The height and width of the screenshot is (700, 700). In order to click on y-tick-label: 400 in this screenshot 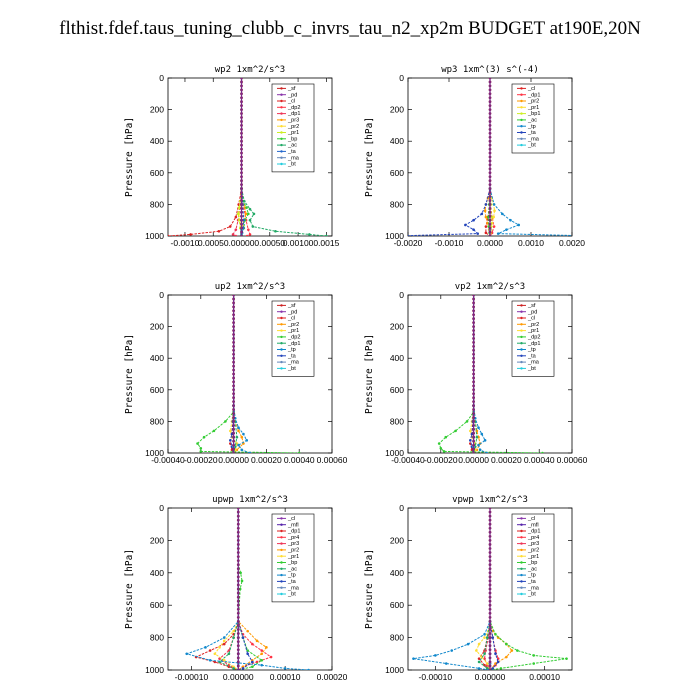, I will do `click(397, 573)`.